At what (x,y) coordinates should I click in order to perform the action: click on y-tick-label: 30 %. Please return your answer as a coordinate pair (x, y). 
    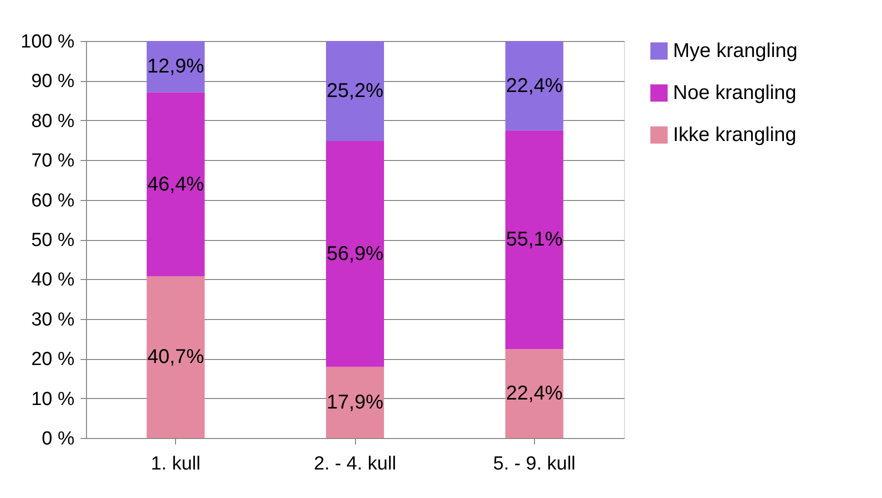
    Looking at the image, I should click on (53, 319).